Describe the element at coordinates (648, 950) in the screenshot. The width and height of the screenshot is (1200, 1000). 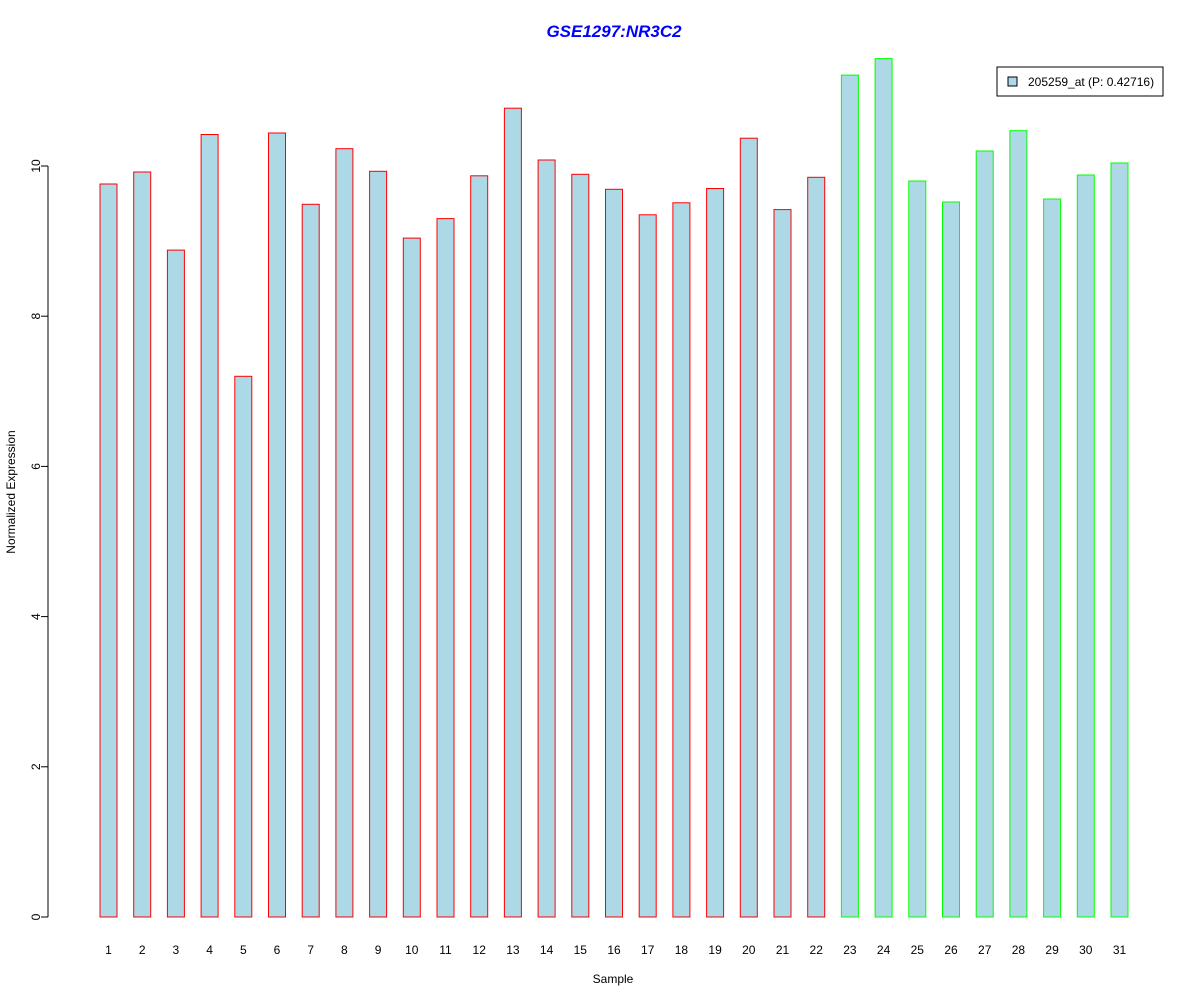
I see `x-tick-label: 17` at that location.